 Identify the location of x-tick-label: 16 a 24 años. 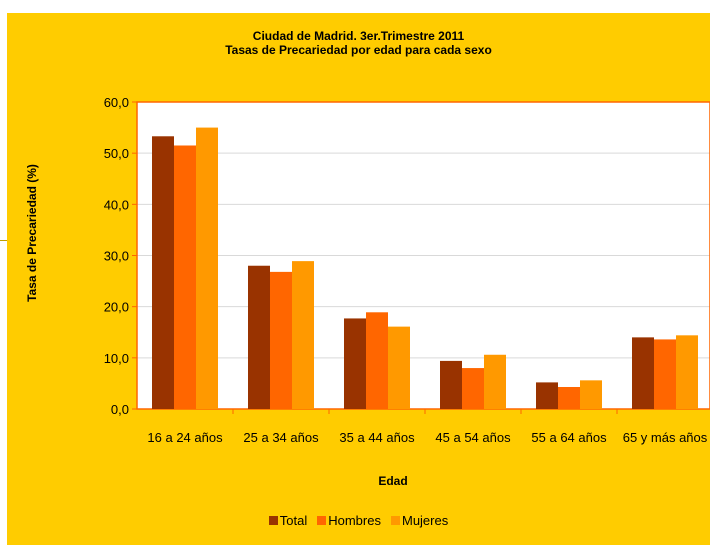
(185, 437).